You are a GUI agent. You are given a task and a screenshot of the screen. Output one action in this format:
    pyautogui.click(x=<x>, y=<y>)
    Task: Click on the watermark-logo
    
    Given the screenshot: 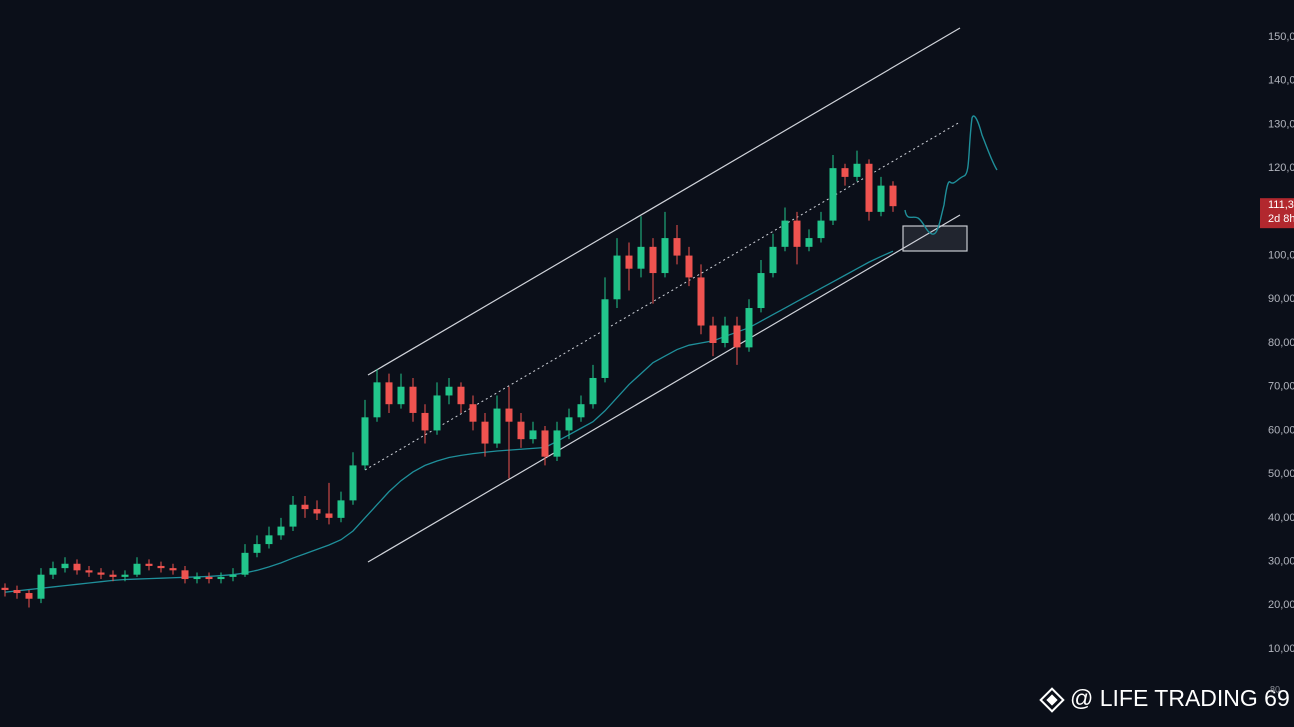 What is the action you would take?
    pyautogui.click(x=1052, y=700)
    